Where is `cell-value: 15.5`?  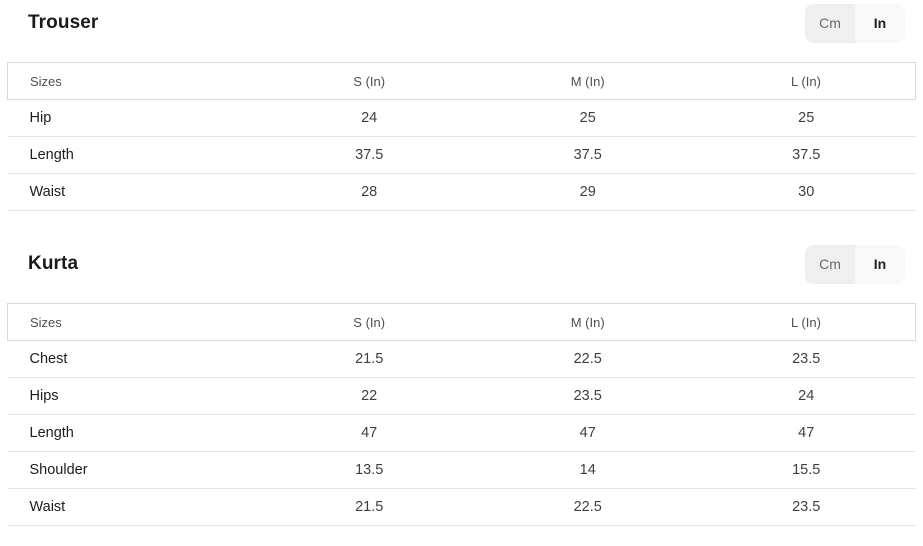
cell-value: 15.5 is located at coordinates (806, 470).